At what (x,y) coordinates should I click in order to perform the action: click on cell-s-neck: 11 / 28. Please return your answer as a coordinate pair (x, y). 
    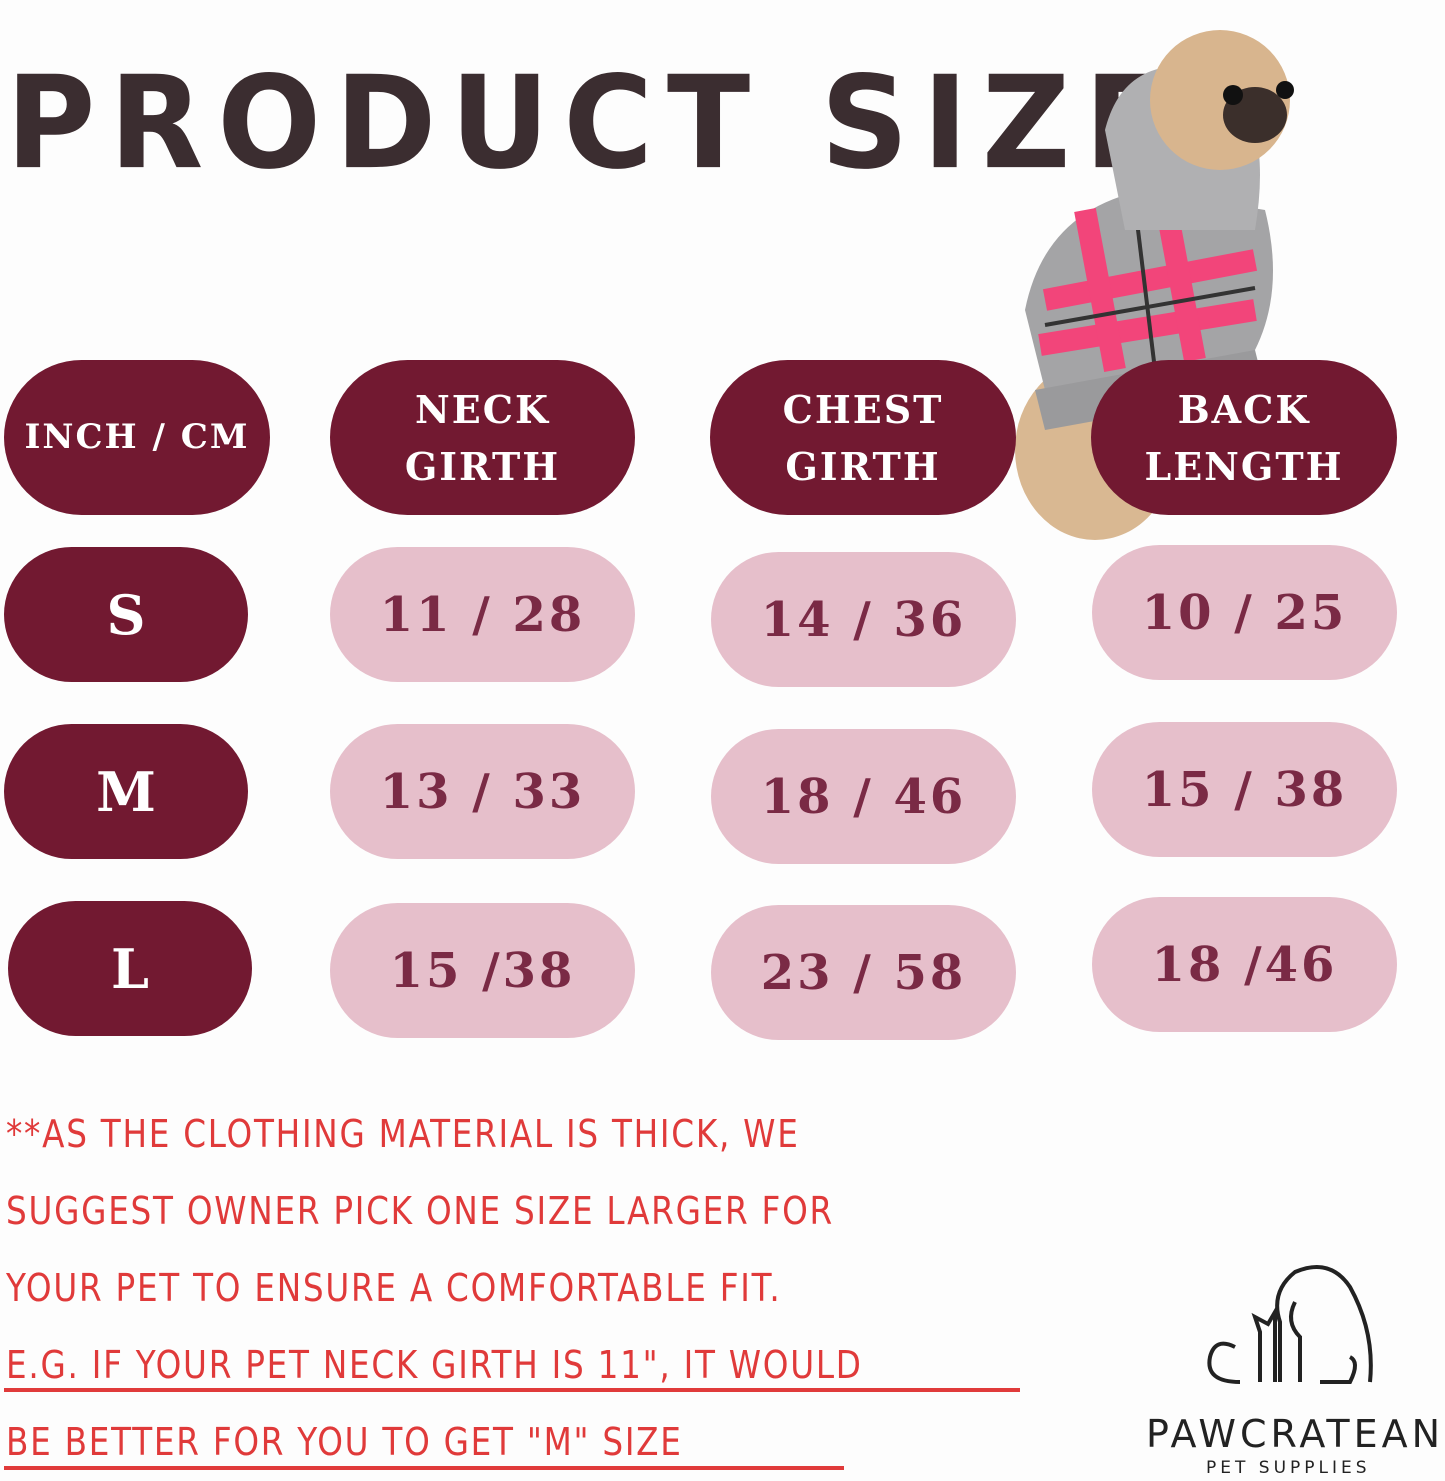
    Looking at the image, I should click on (482, 614).